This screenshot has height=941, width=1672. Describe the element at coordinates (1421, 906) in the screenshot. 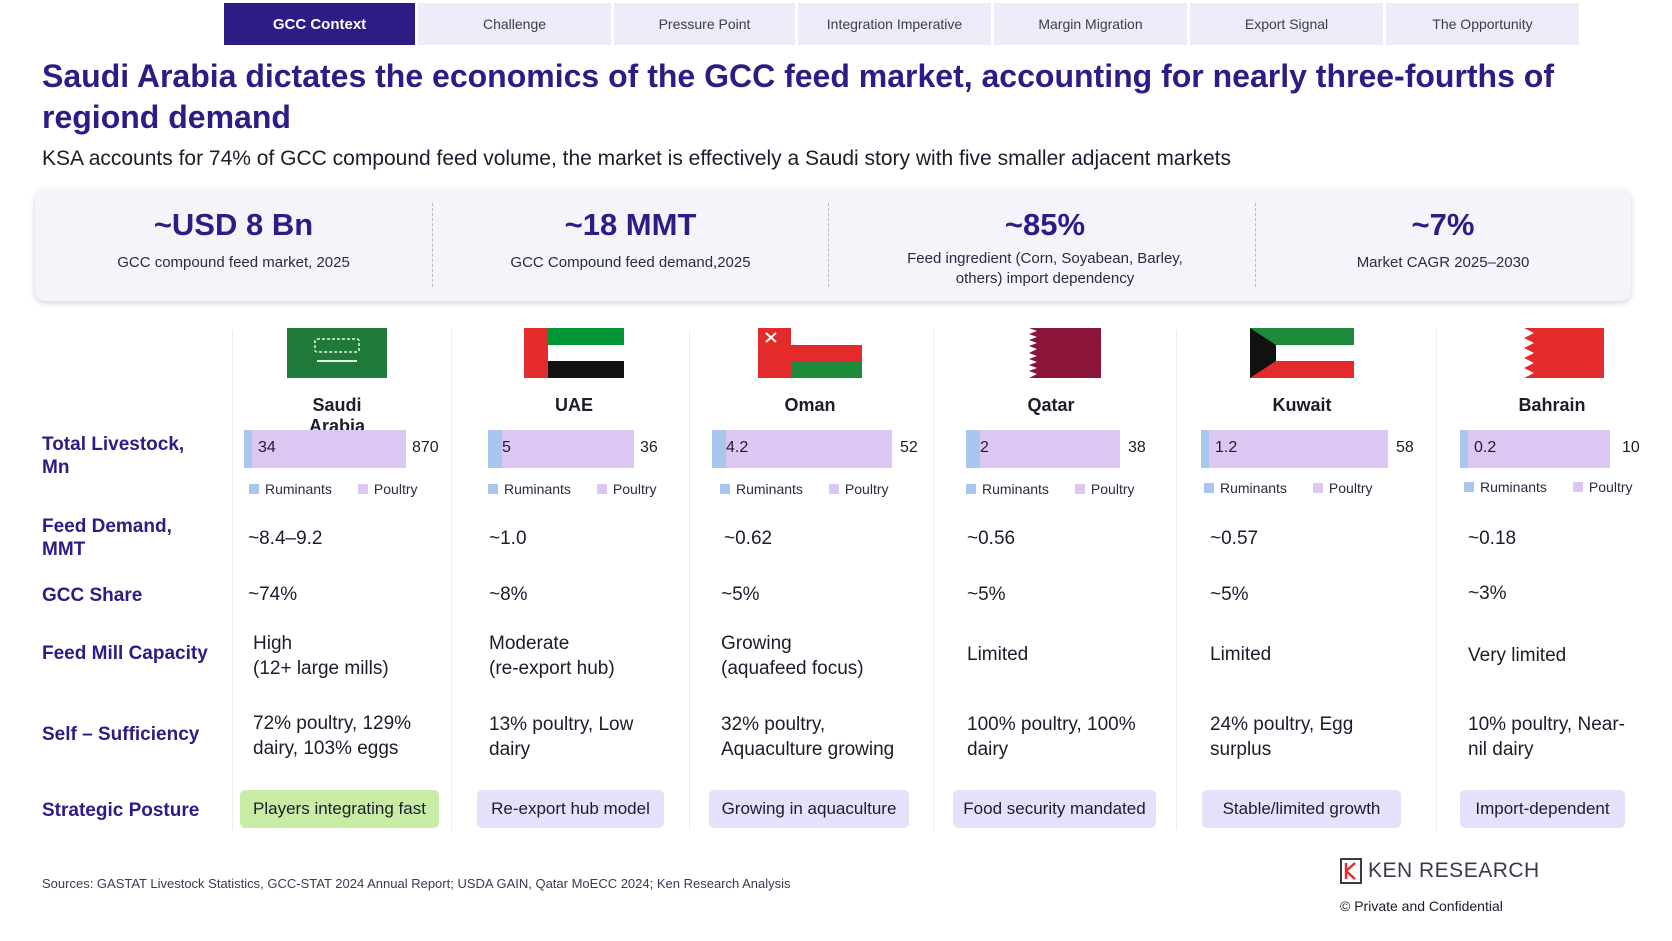

I see `confidential-note: © Private and Confidential` at that location.